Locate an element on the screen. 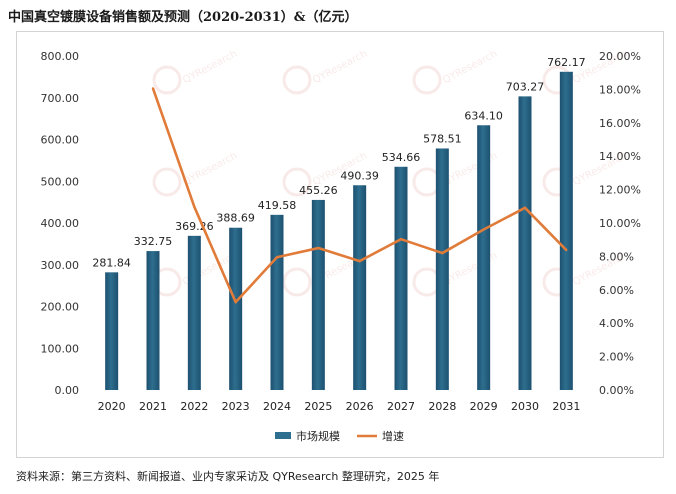 Image resolution: width=676 pixels, height=494 pixels. x-tick-label: 2027 is located at coordinates (401, 406).